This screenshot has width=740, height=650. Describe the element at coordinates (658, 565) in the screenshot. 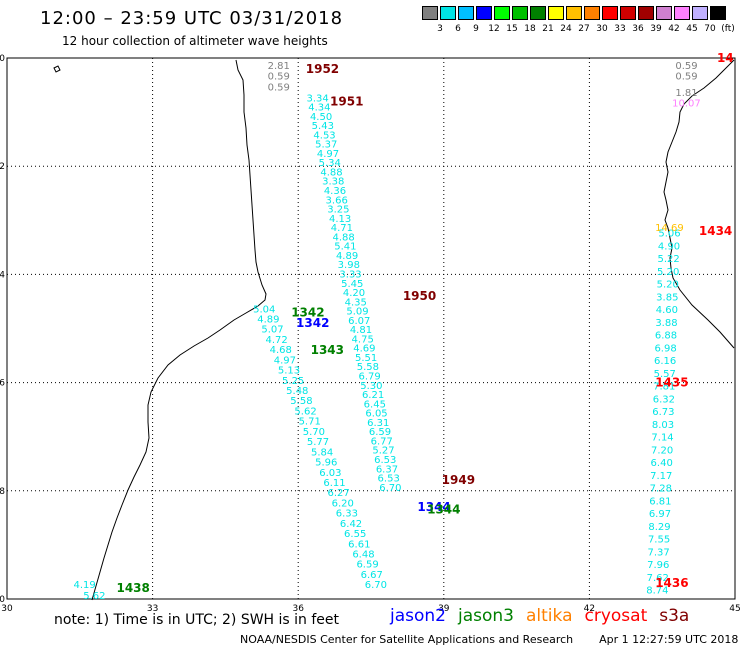

I see `wave-height-value: 7.96` at that location.